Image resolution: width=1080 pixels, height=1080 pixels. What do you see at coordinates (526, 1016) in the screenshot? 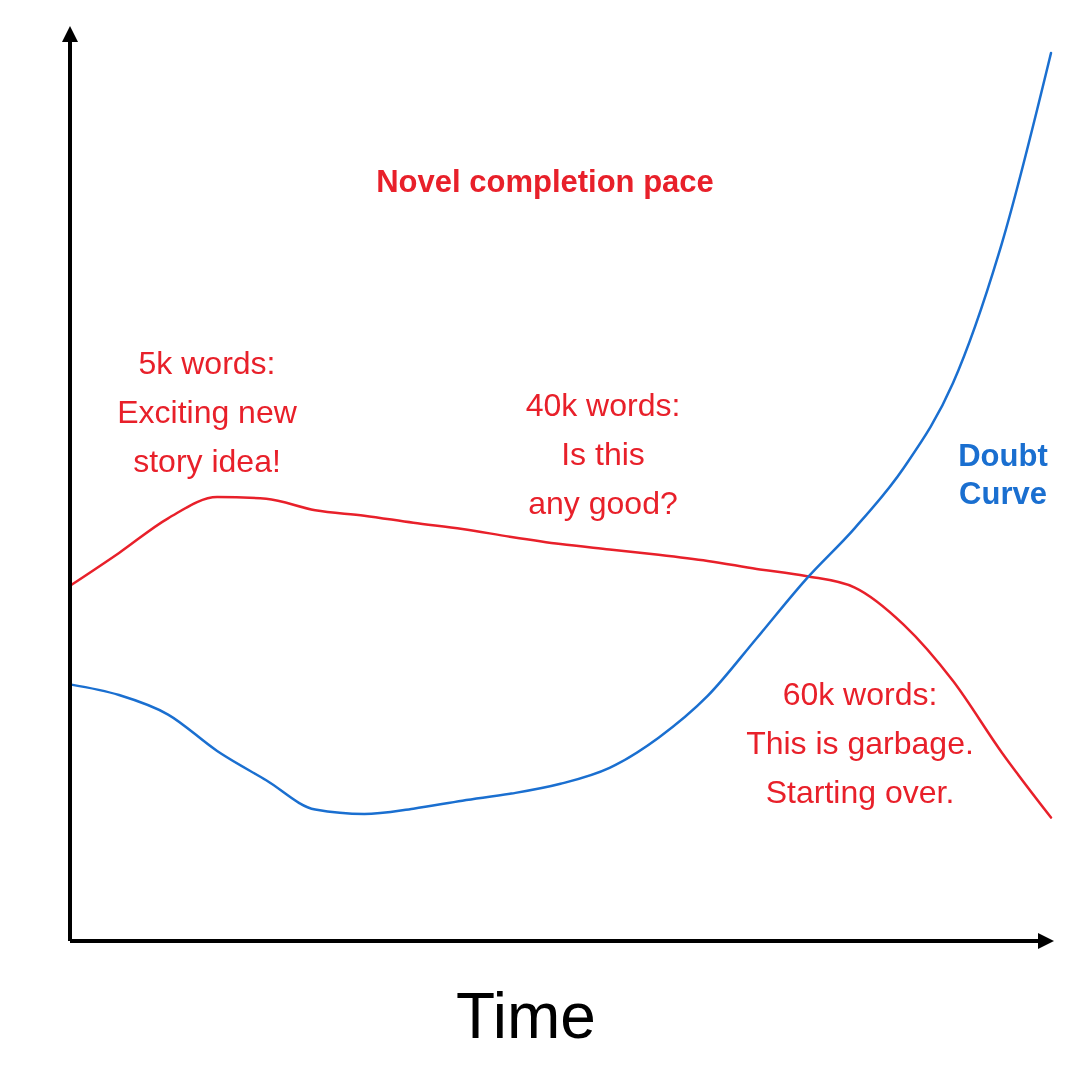
I see `x-axis-title: Time` at bounding box center [526, 1016].